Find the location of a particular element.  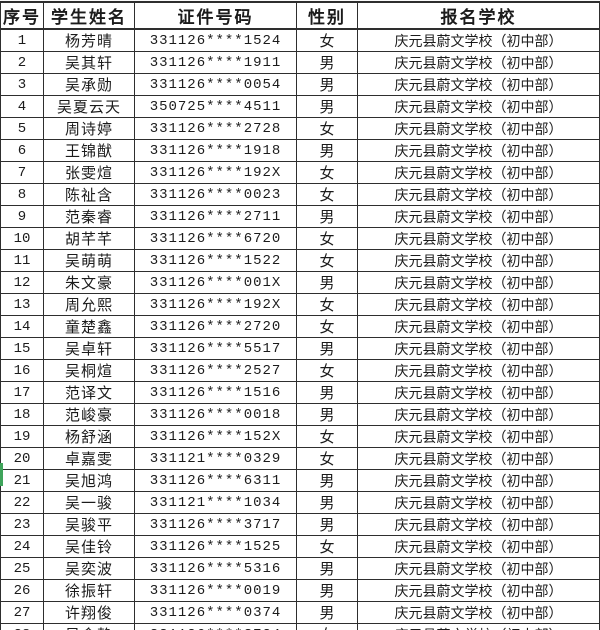

cell-seq: 21 is located at coordinates (22, 480).